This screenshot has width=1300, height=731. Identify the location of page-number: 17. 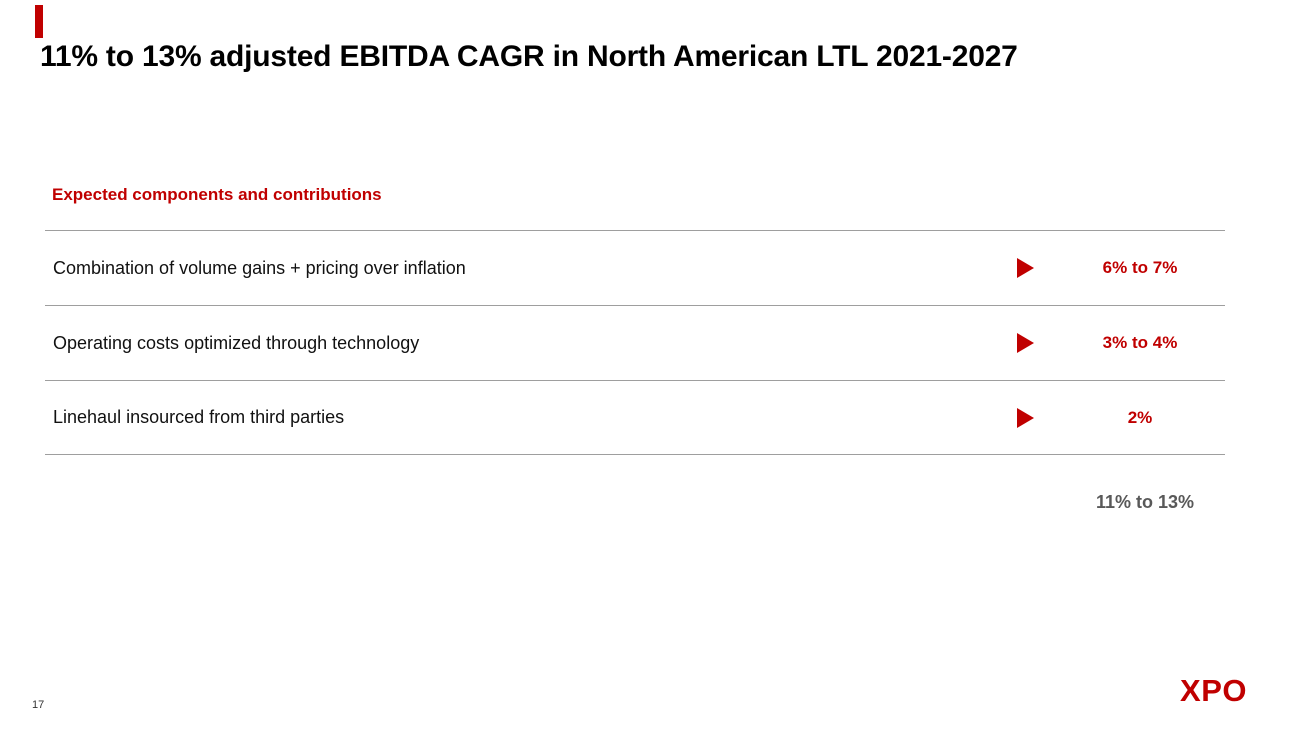
(38, 705).